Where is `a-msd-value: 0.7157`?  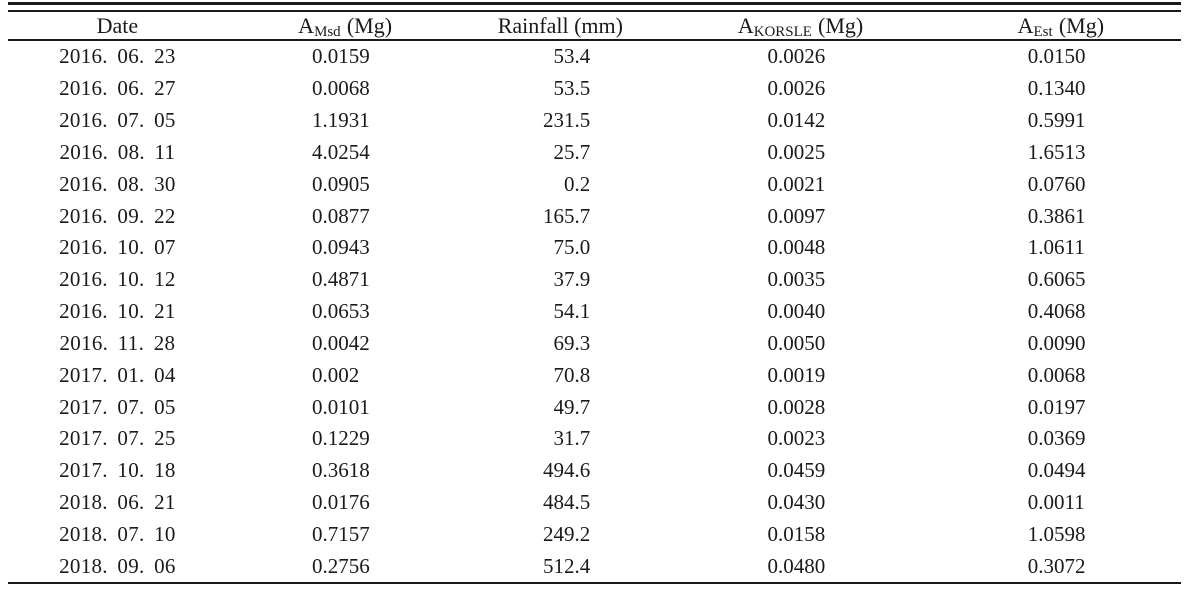 a-msd-value: 0.7157 is located at coordinates (341, 533).